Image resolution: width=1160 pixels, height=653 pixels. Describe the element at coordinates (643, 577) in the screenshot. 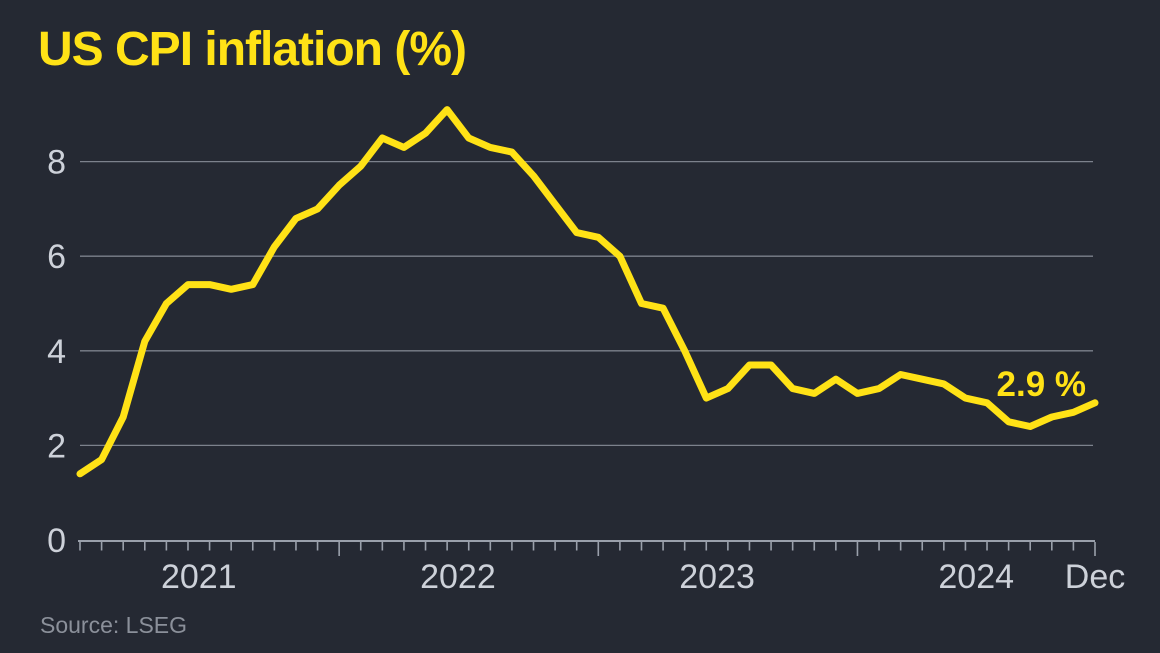

I see `x-axis-labels: 2021 2022 2023 2024 Dec` at that location.